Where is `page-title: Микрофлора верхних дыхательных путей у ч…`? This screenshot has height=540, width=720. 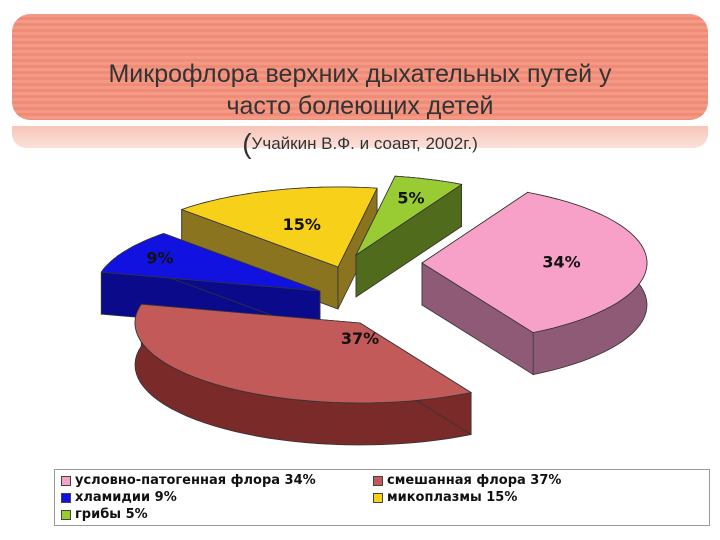
page-title: Микрофлора верхних дыхательных путей у ч… is located at coordinates (360, 90).